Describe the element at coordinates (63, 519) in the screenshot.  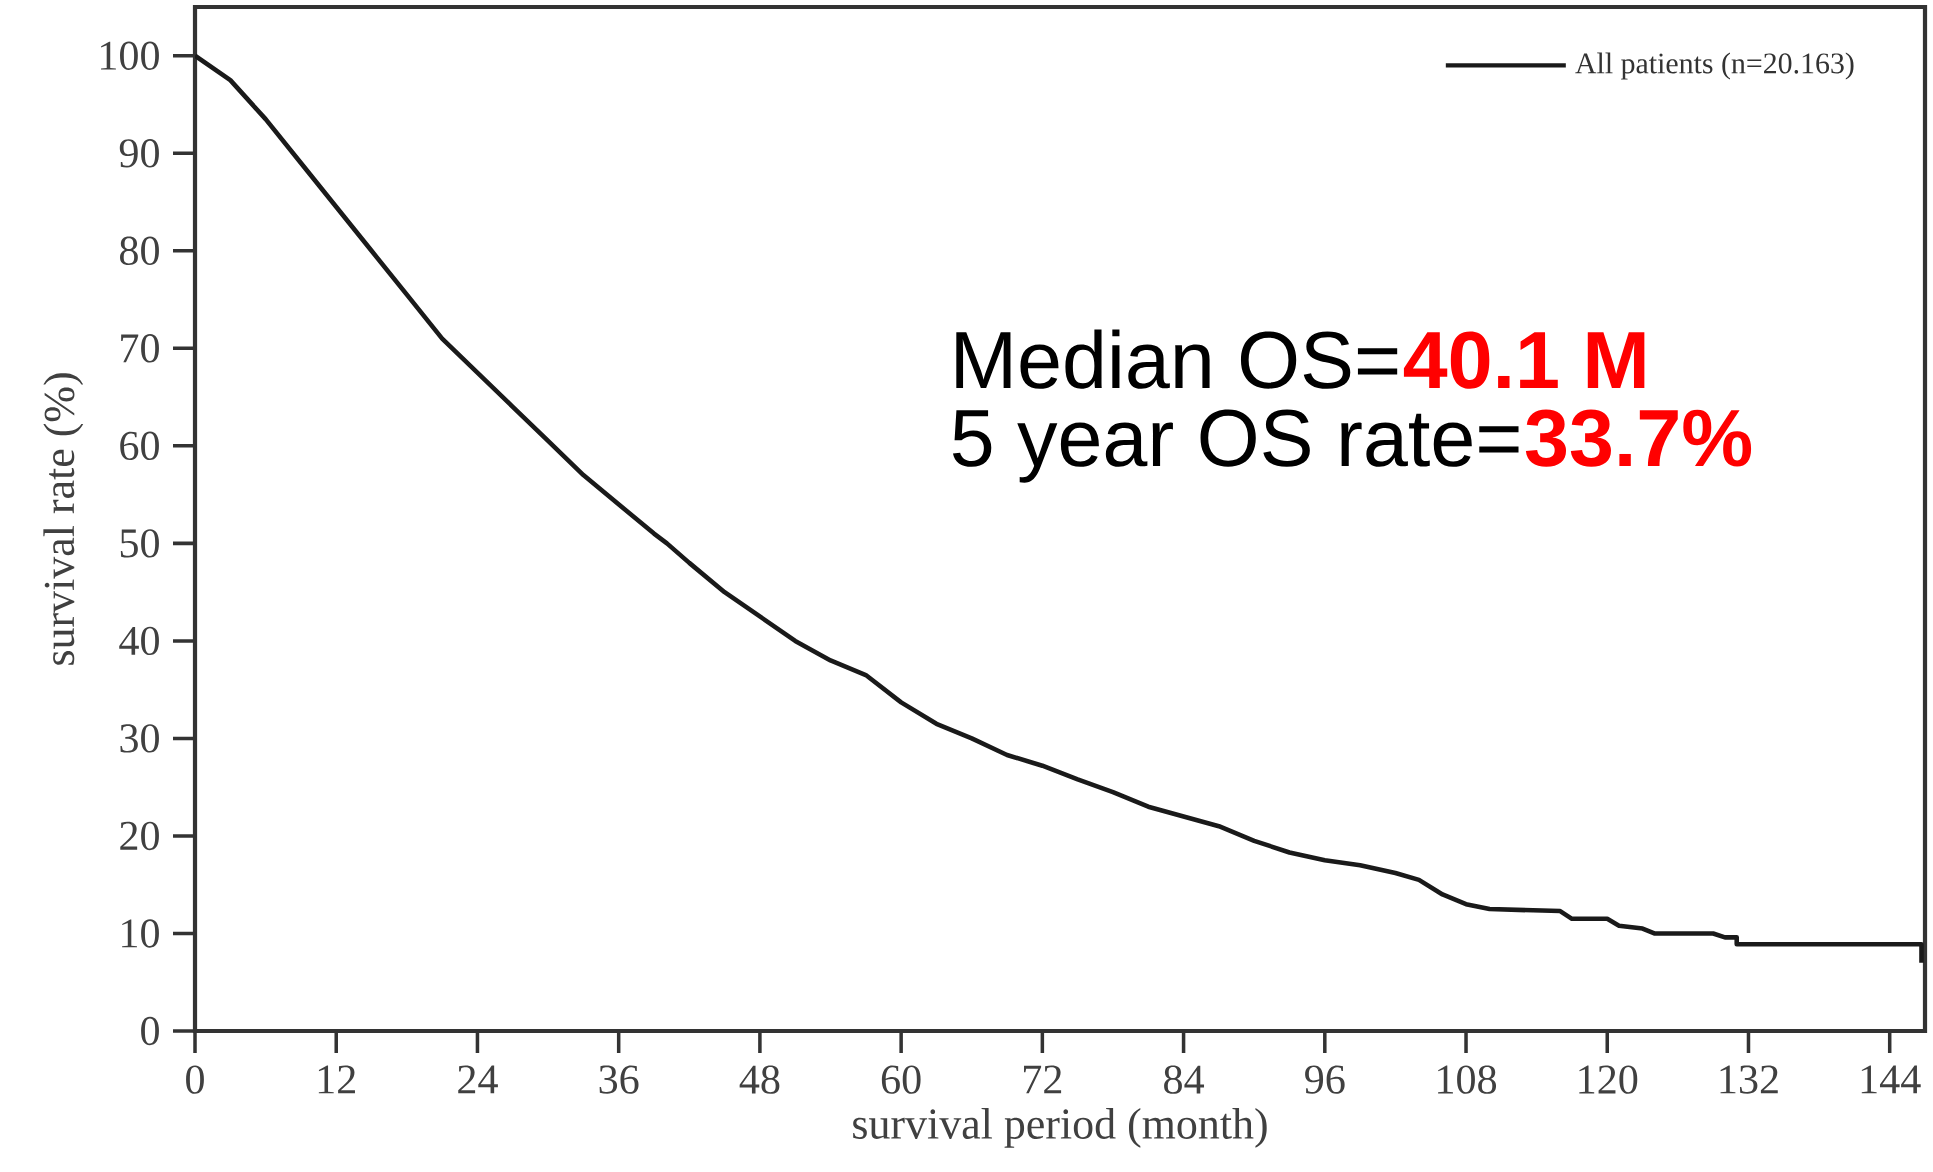
I see `y-axis-title: survival rate (%)` at that location.